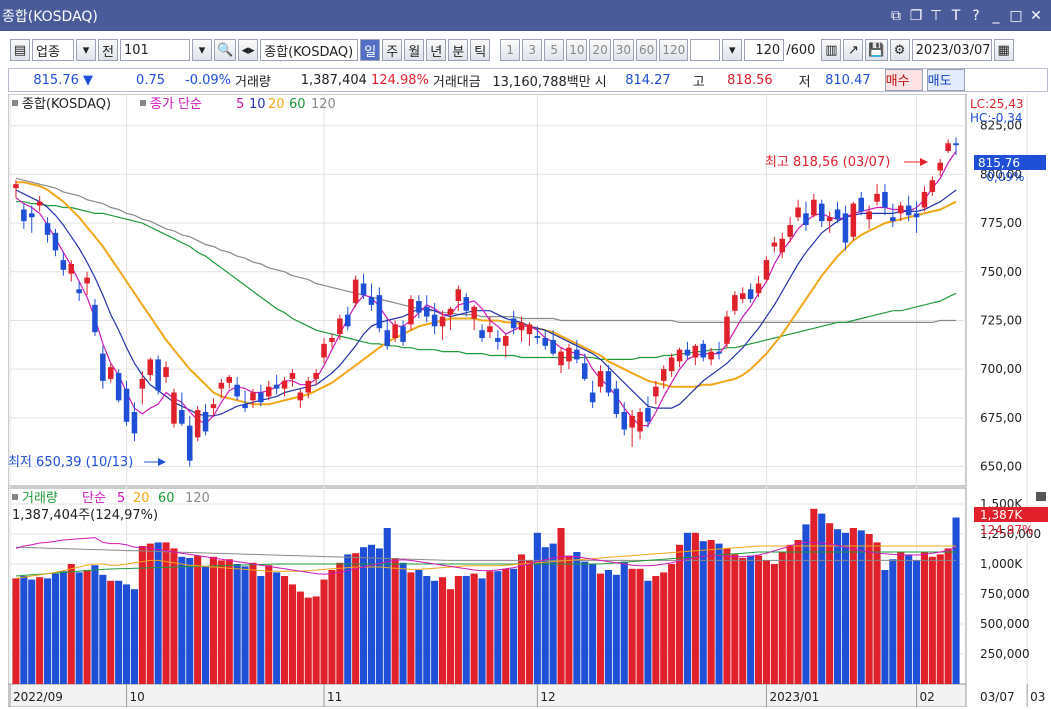 Image resolution: width=1051 pixels, height=710 pixels. I want to click on price-tick-label: 675,00, so click(1001, 418).